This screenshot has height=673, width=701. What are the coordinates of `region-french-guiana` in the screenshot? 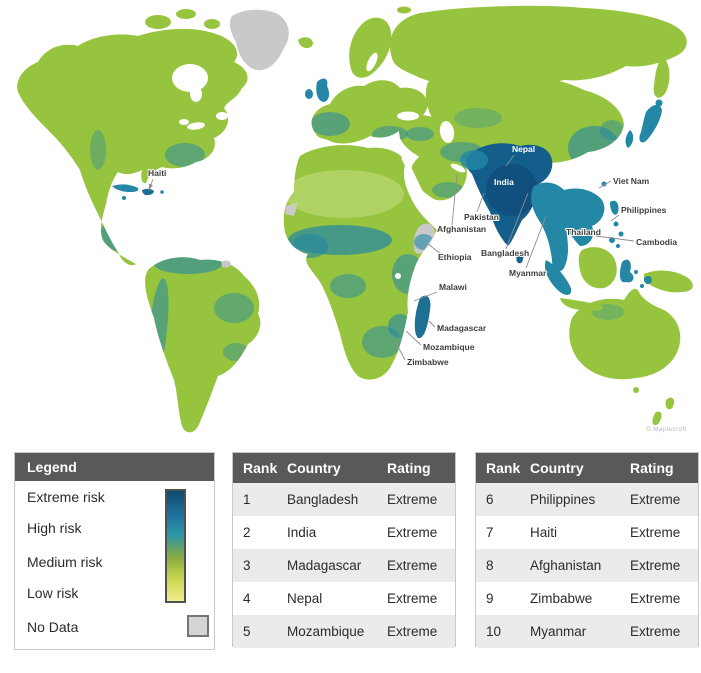 It's located at (226, 264).